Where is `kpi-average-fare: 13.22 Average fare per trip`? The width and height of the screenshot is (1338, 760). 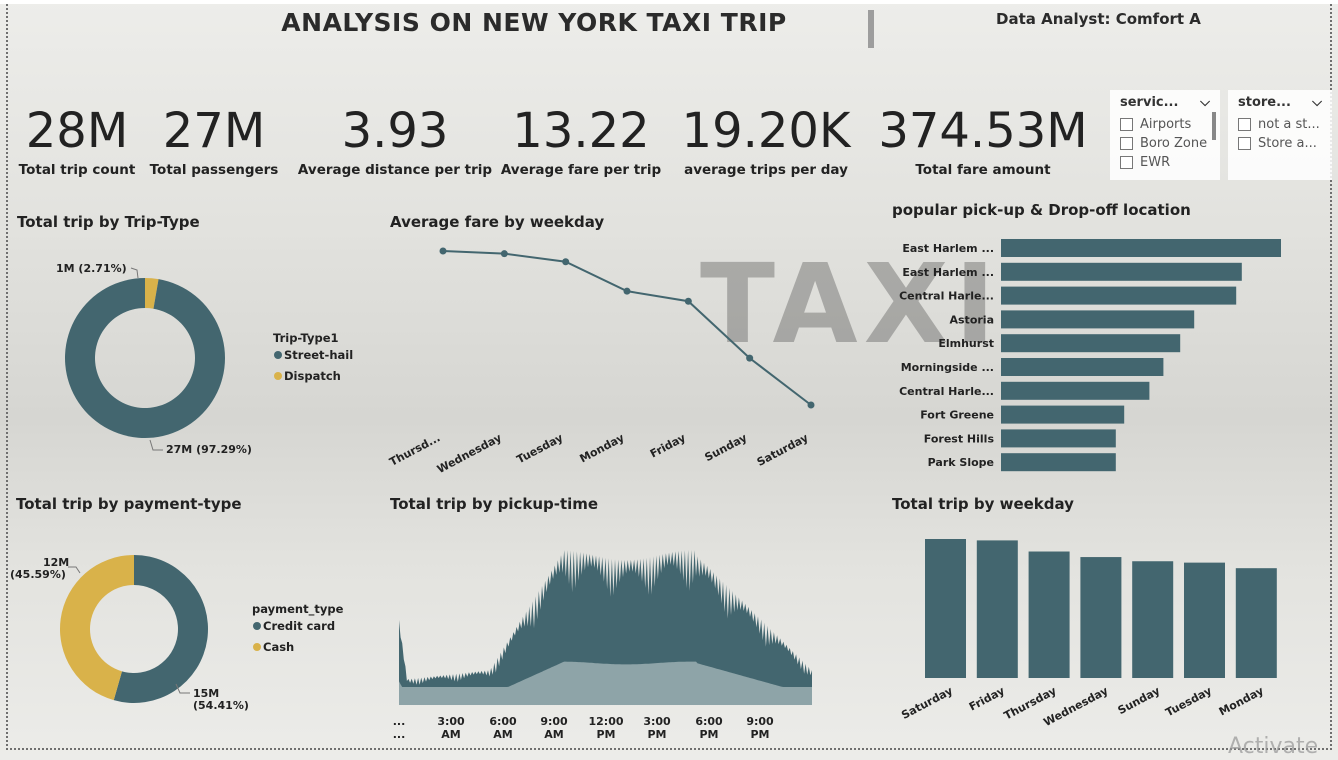
kpi-average-fare: 13.22 Average fare per trip is located at coordinates (581, 139).